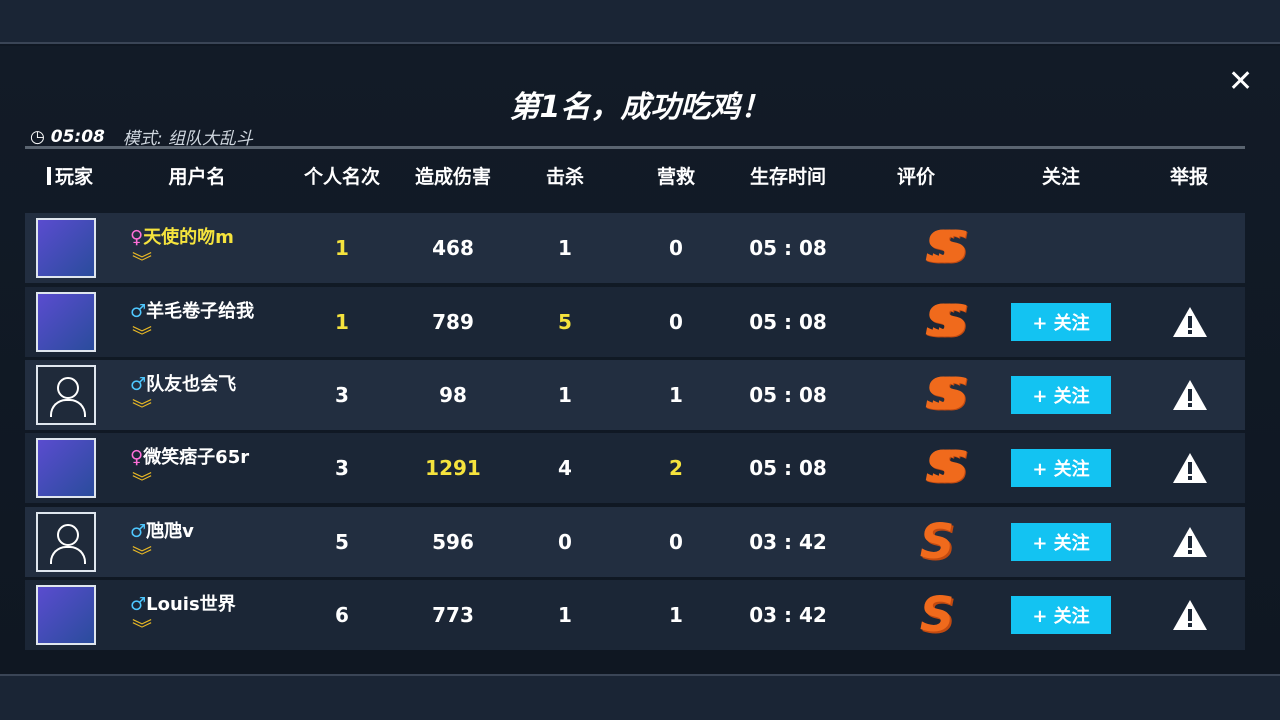 The image size is (1280, 720). I want to click on table-row: ♂队友也会飞 ︾ 3 98 1 1 05 : 08 SSS + 关注, so click(635, 395).